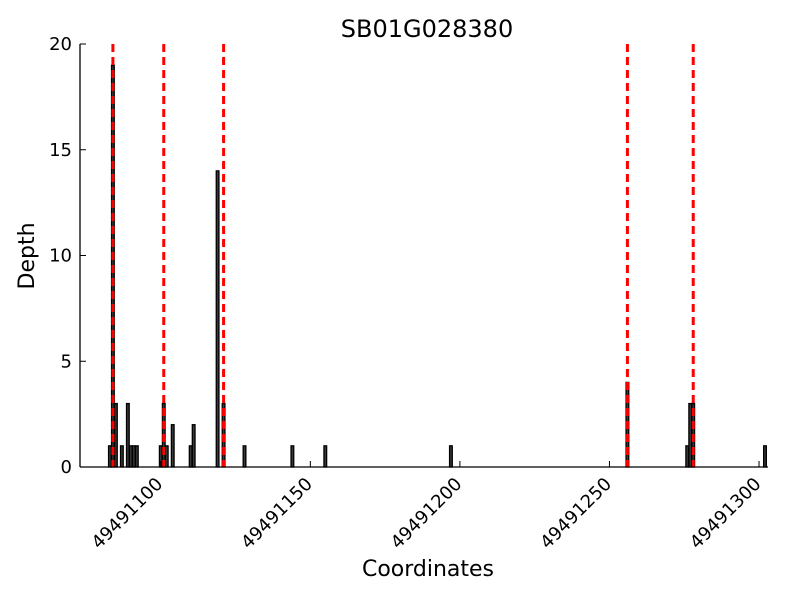  What do you see at coordinates (128, 514) in the screenshot?
I see `x-tick-label: 49491100` at bounding box center [128, 514].